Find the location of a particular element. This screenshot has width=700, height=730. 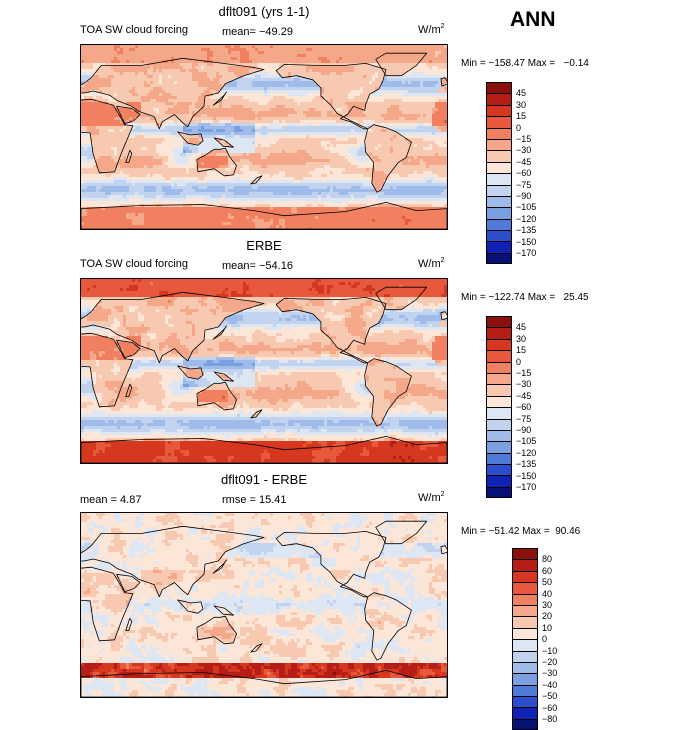

colorbar-tick-label: 40 is located at coordinates (547, 594).